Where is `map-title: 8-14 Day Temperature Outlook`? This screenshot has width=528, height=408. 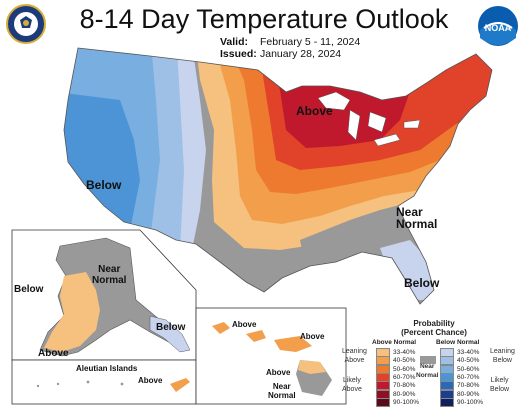
map-title: 8-14 Day Temperature Outlook is located at coordinates (264, 19).